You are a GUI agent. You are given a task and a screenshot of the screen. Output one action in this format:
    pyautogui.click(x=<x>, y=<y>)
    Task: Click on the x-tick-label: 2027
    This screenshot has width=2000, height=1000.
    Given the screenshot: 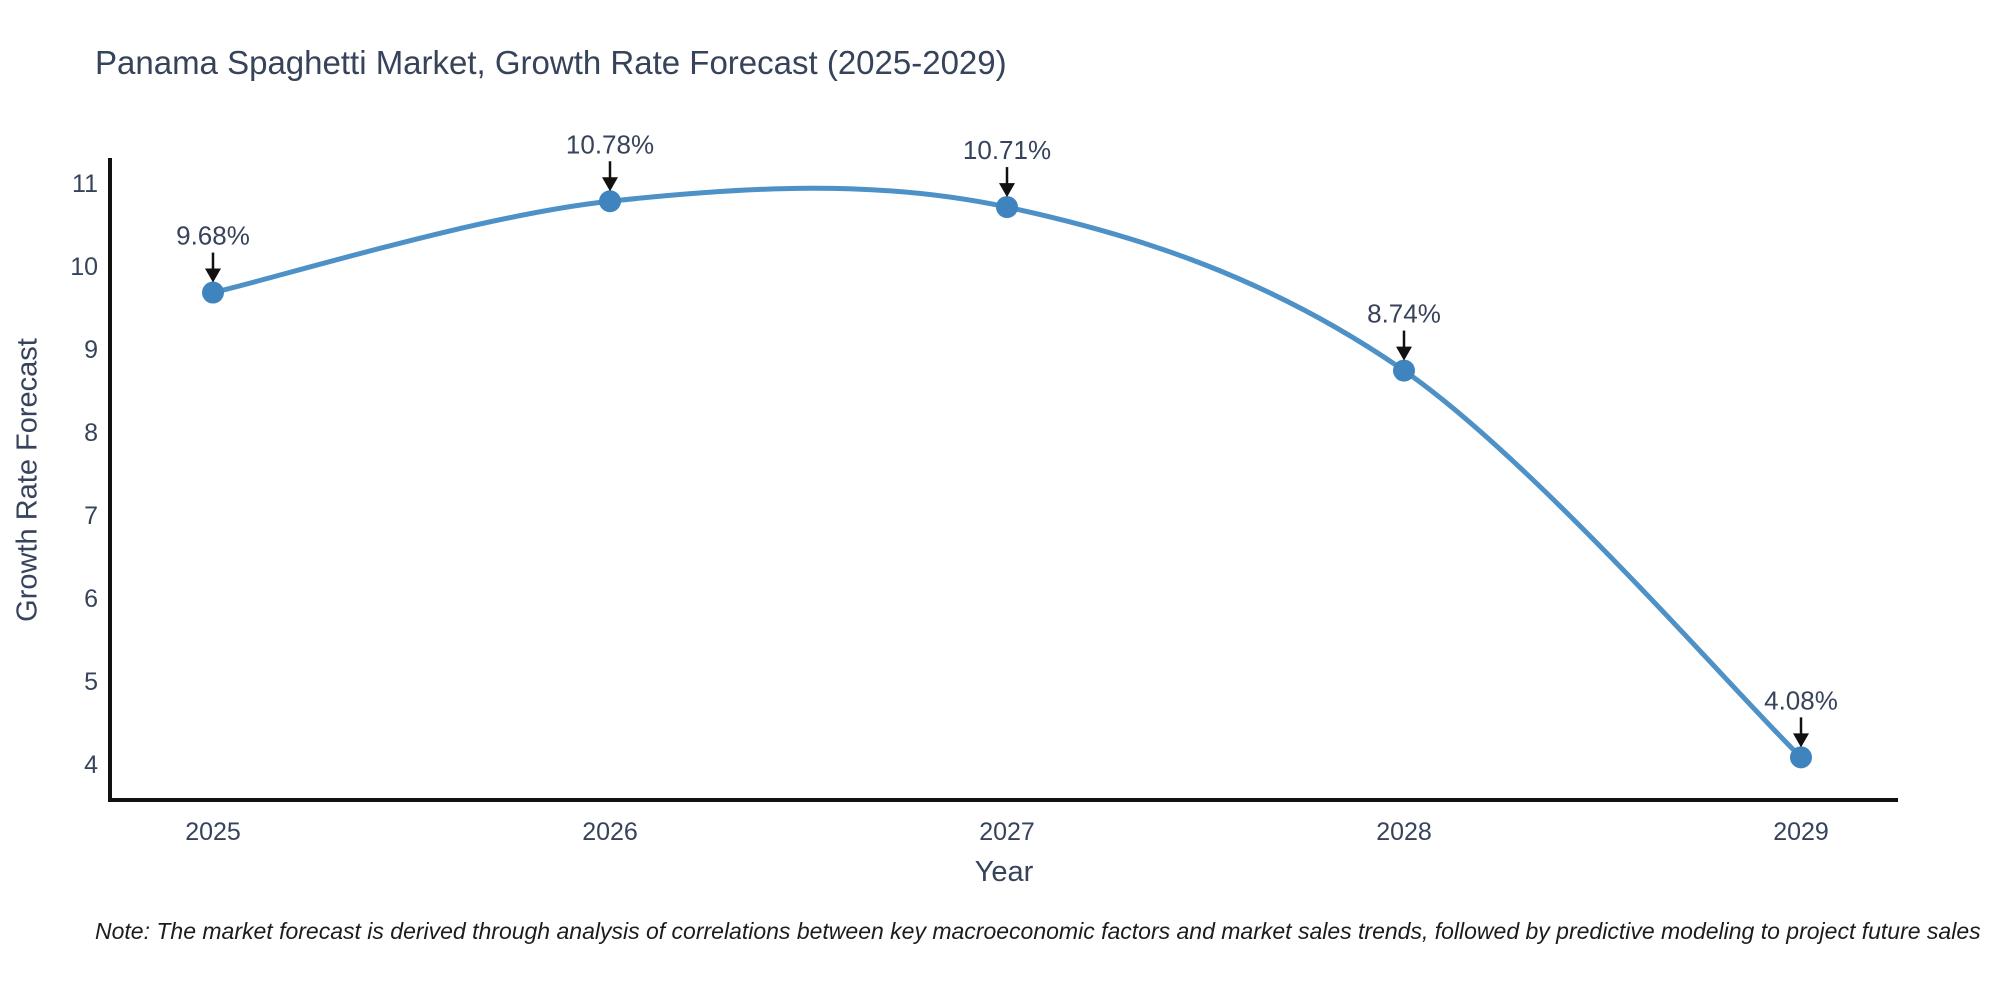 What is the action you would take?
    pyautogui.click(x=1007, y=832)
    